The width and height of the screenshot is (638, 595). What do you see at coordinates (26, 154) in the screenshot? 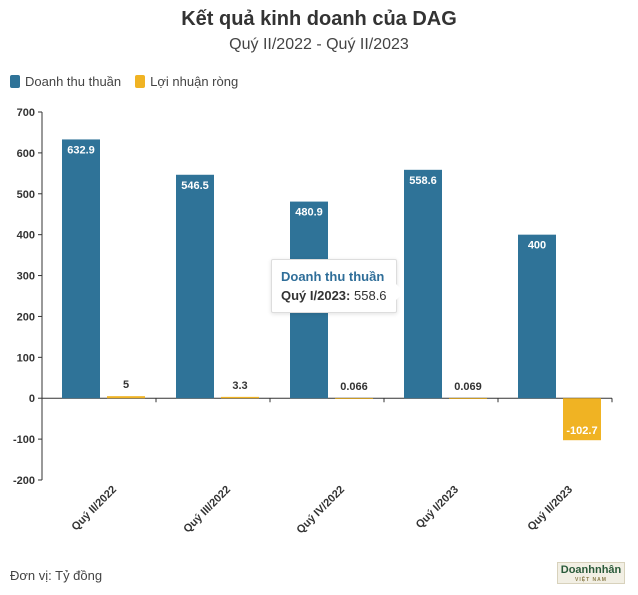
I see `y-tick-label: 600` at bounding box center [26, 154].